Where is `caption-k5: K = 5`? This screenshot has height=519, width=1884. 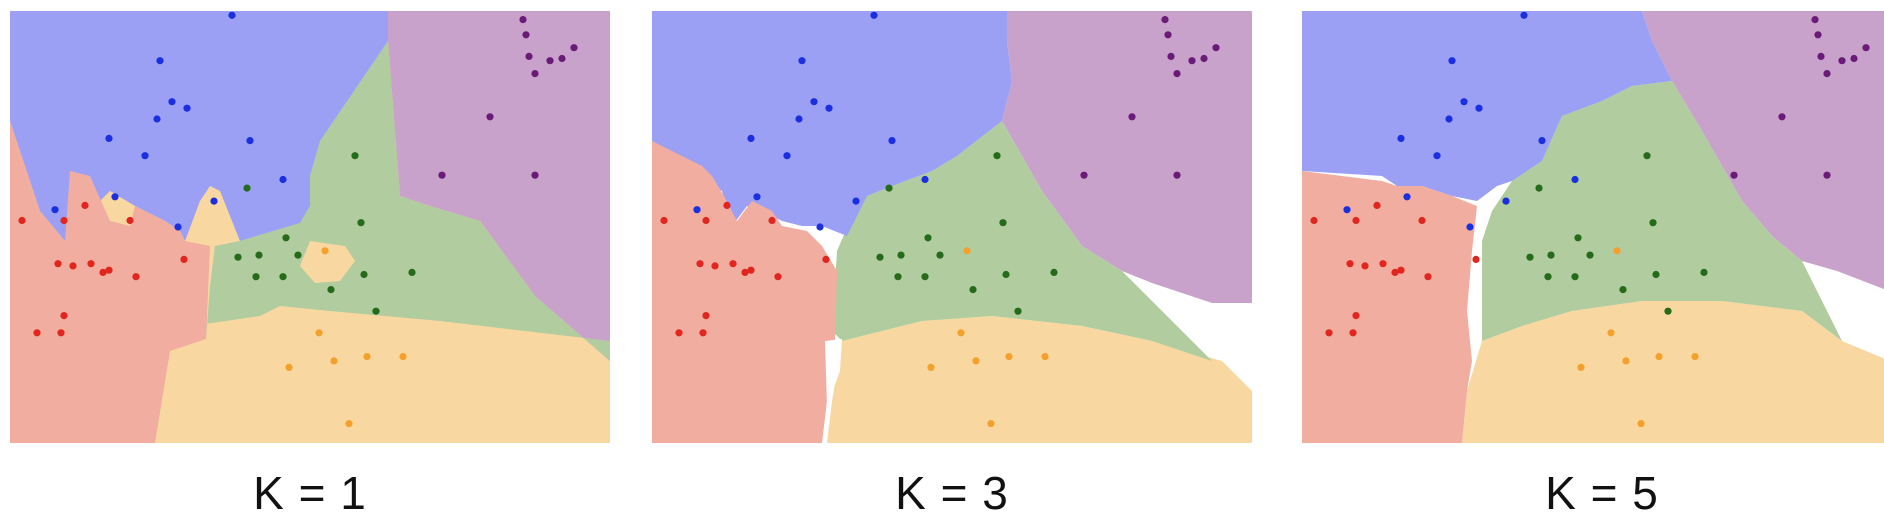
caption-k5: K = 5 is located at coordinates (1602, 493).